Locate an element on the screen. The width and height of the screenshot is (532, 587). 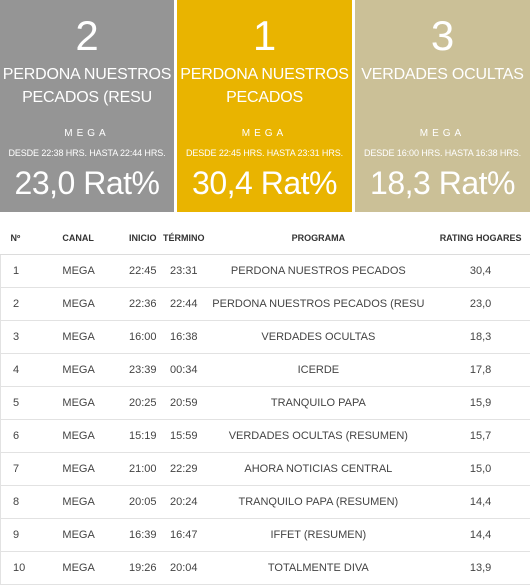
cell-number: 3 is located at coordinates (23, 337).